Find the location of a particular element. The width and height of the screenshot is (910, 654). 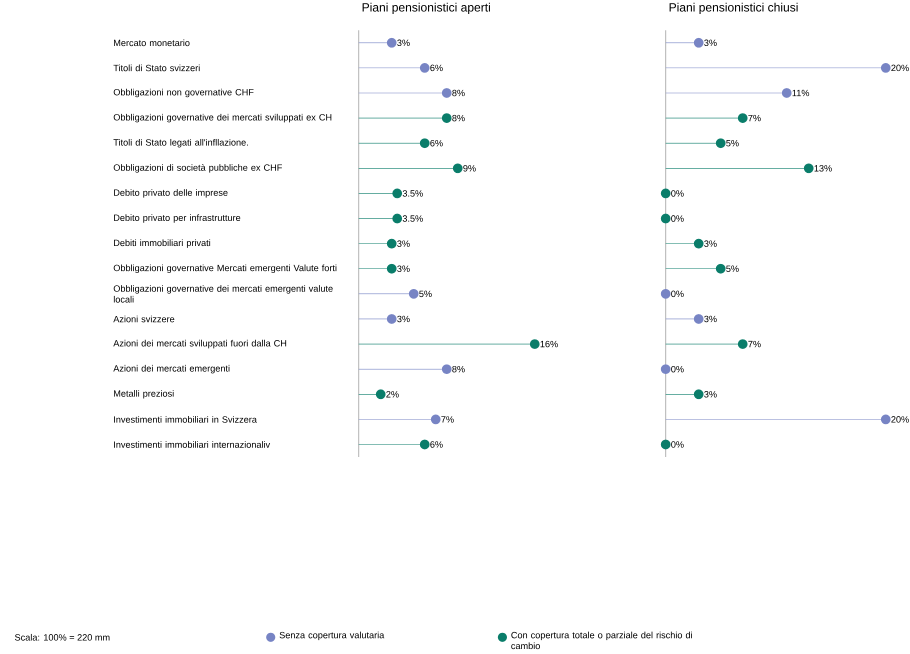

data-label: 16% is located at coordinates (549, 344).